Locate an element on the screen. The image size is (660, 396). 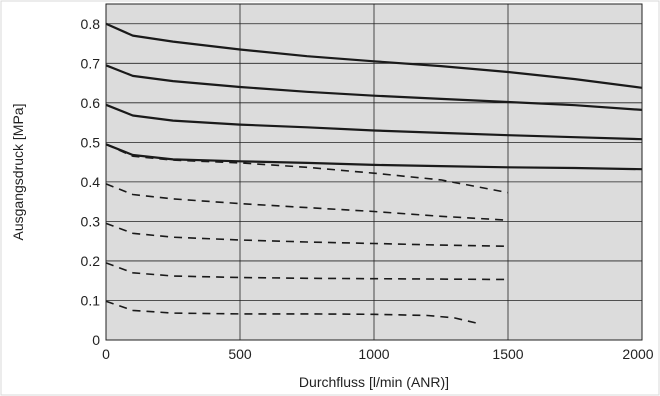
x-tick-label: 500 is located at coordinates (240, 354).